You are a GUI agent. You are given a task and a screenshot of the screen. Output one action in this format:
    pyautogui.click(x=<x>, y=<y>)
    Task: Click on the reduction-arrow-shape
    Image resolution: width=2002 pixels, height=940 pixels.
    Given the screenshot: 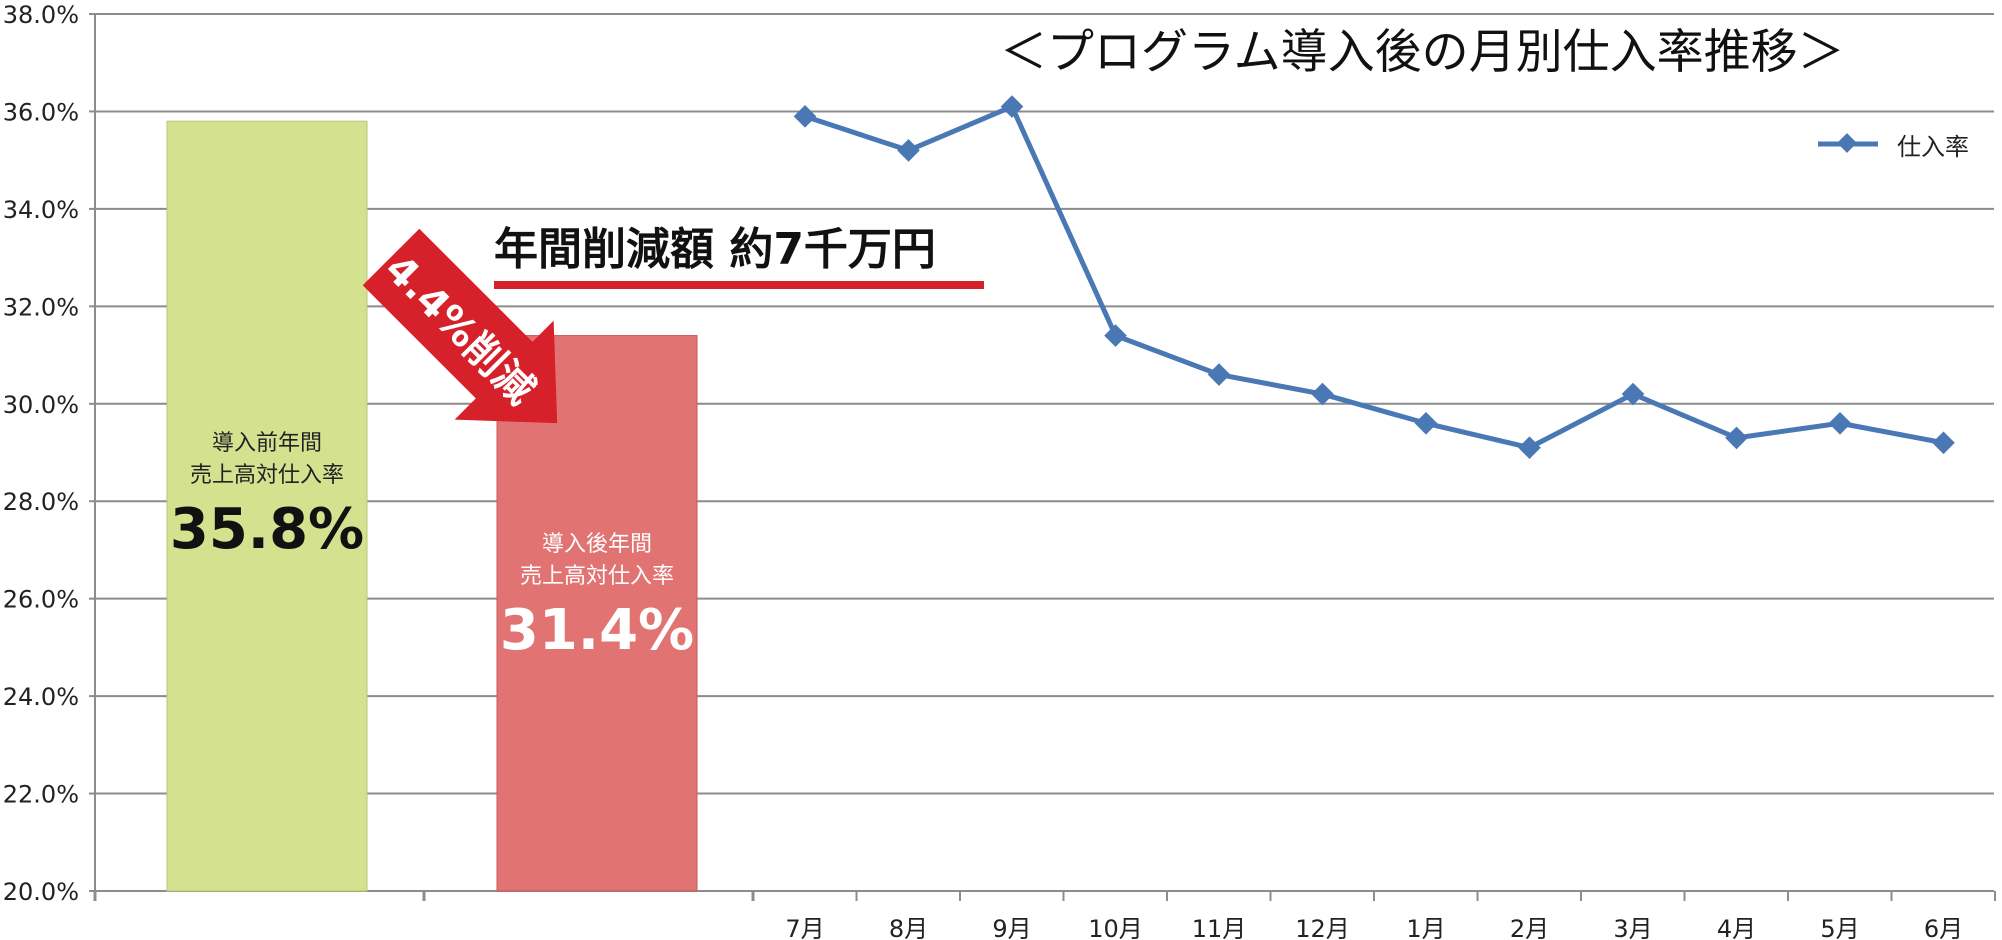 What is the action you would take?
    pyautogui.click(x=460, y=326)
    